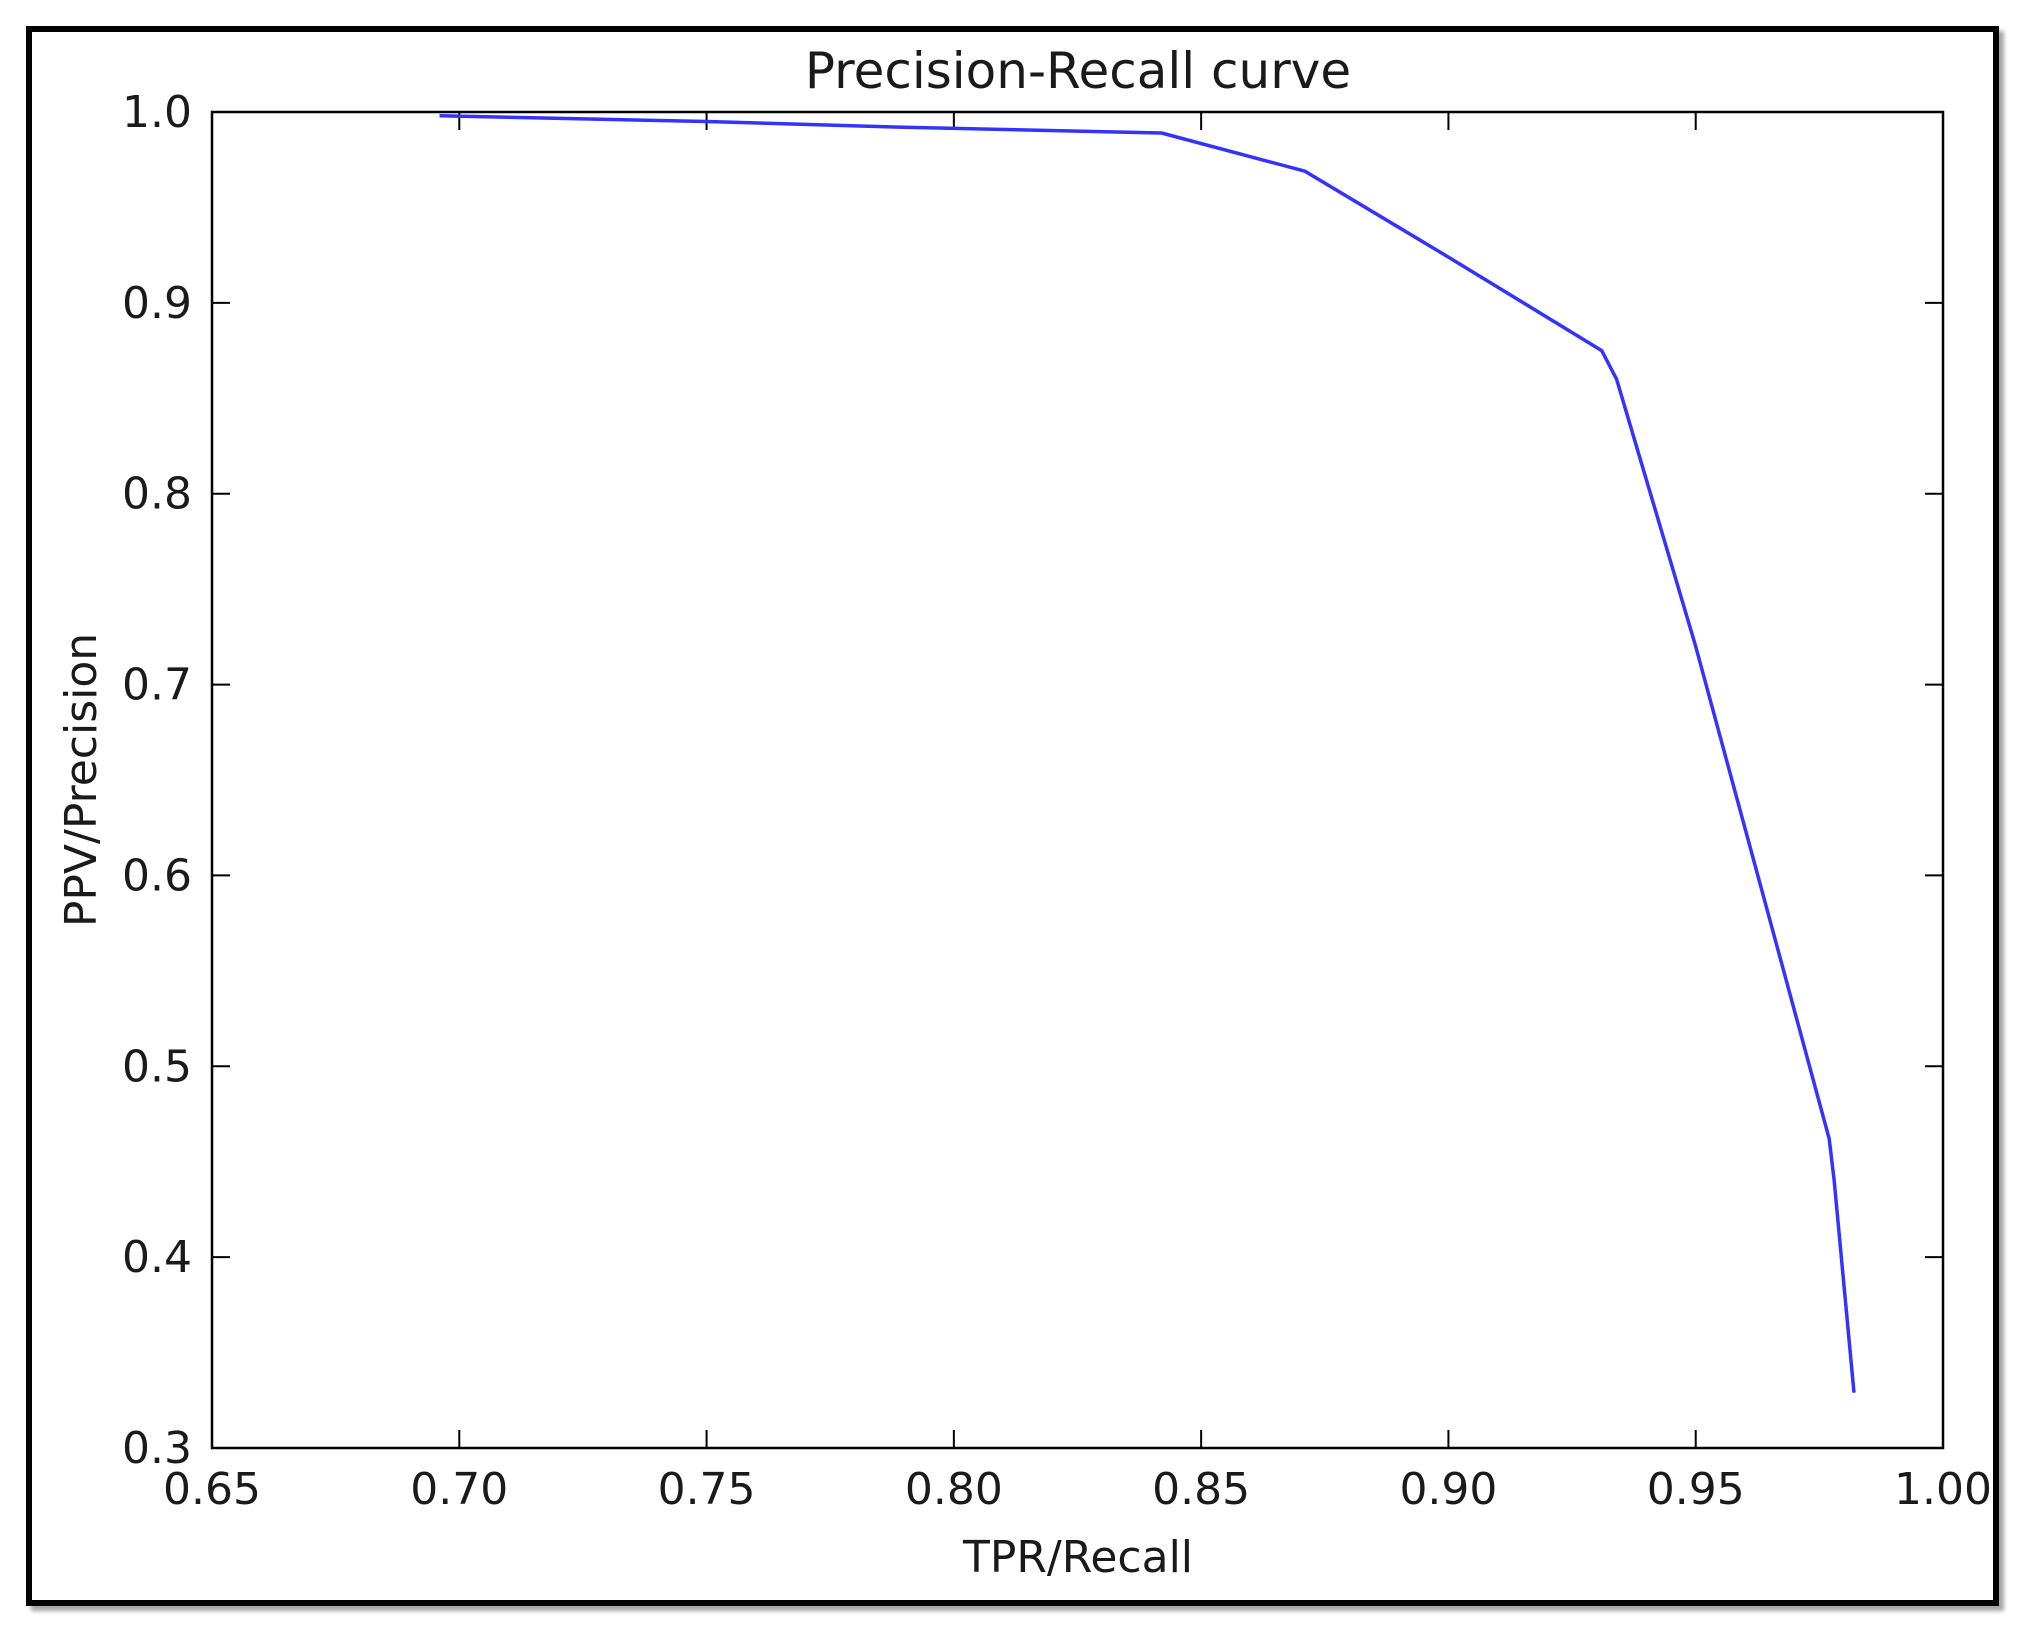 The image size is (2041, 1630). What do you see at coordinates (707, 1489) in the screenshot?
I see `x-tick-label: 0.75` at bounding box center [707, 1489].